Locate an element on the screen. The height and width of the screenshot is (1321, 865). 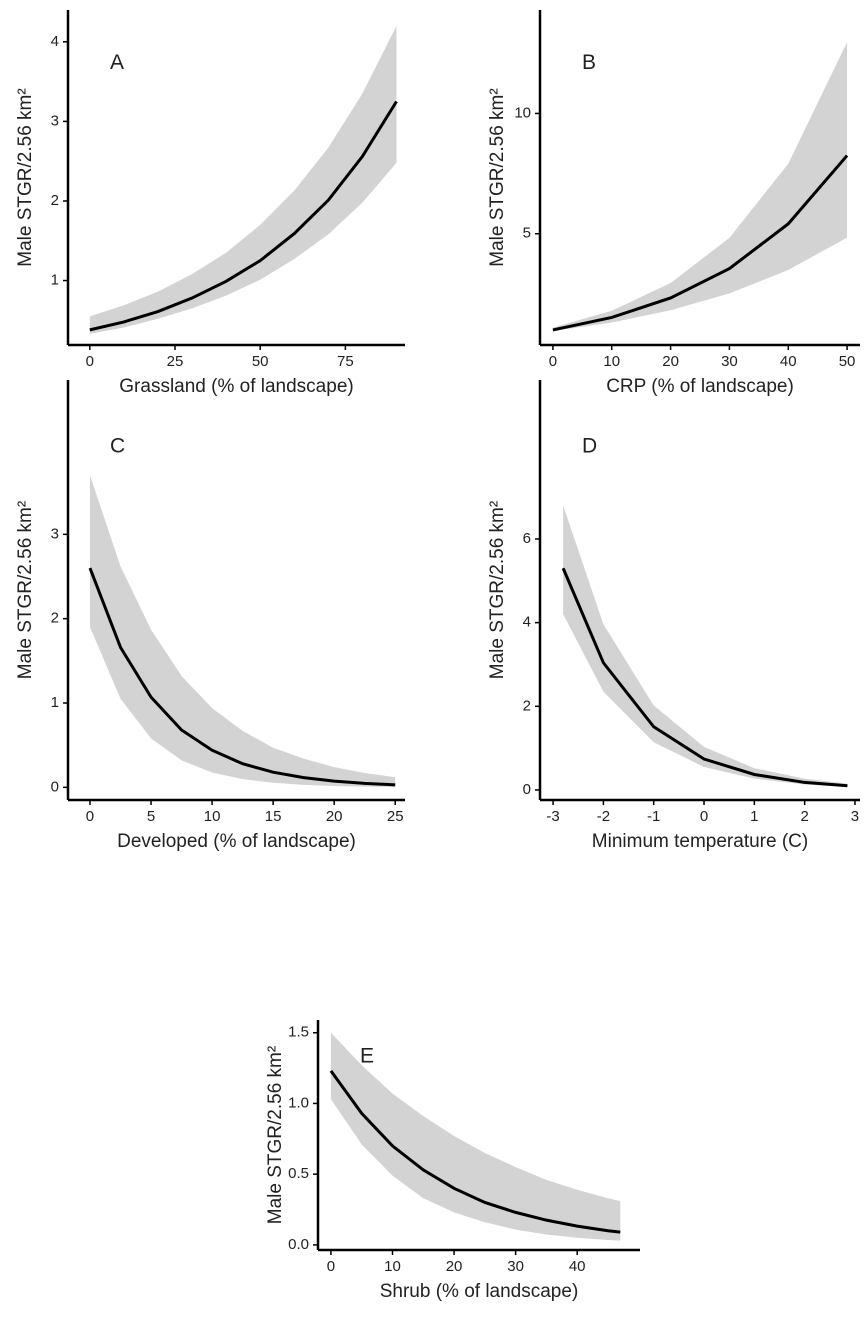
y-tick-label: 6 is located at coordinates (527, 538).